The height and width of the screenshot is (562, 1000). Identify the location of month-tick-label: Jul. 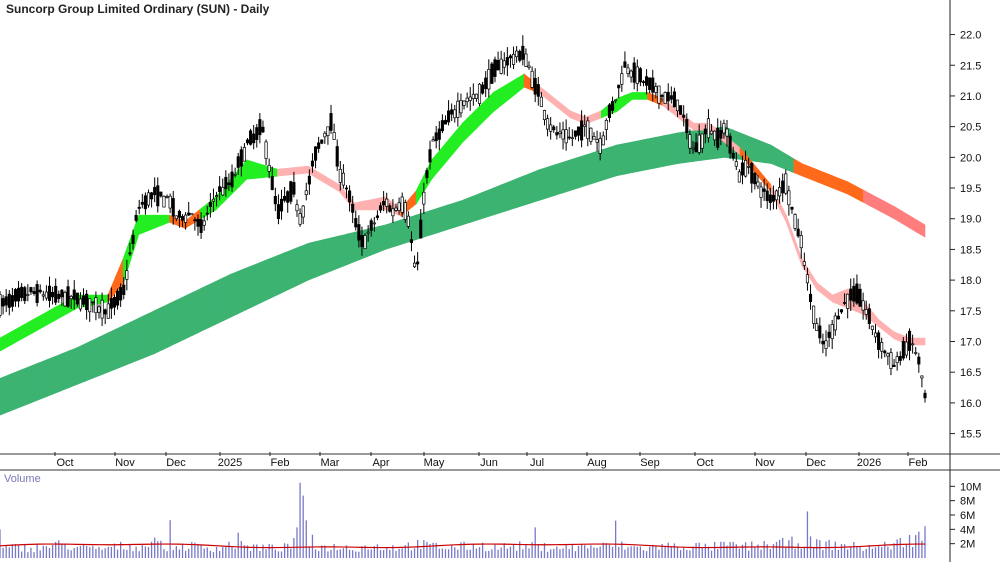
(537, 463).